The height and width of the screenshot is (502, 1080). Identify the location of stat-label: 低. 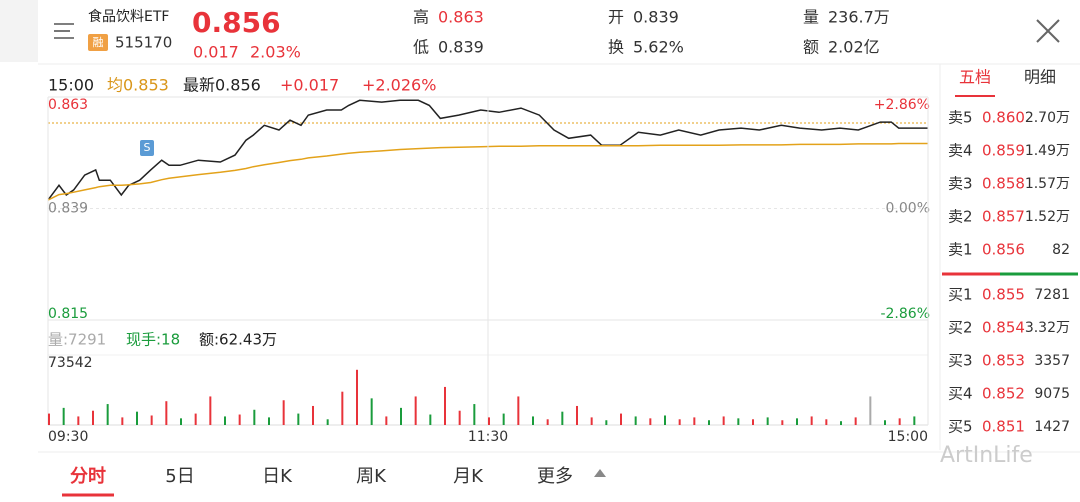
(421, 47).